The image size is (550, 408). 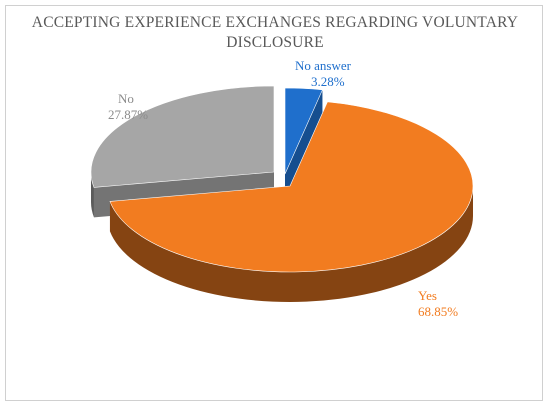 What do you see at coordinates (328, 81) in the screenshot?
I see `data-value-no-answer: 3.28%` at bounding box center [328, 81].